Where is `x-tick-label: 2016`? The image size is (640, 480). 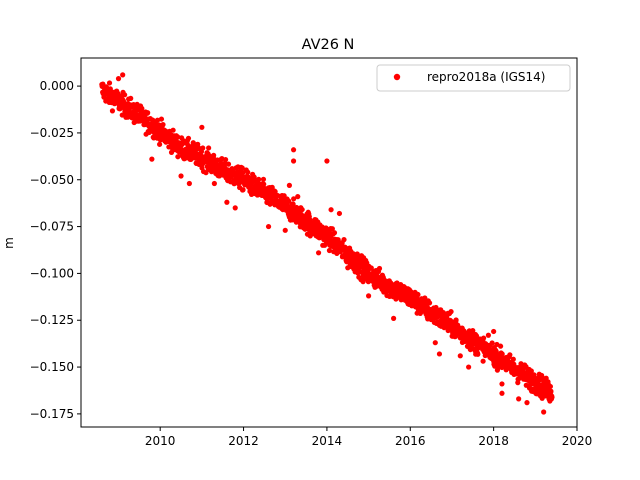
x-tick-label: 2016 is located at coordinates (410, 441).